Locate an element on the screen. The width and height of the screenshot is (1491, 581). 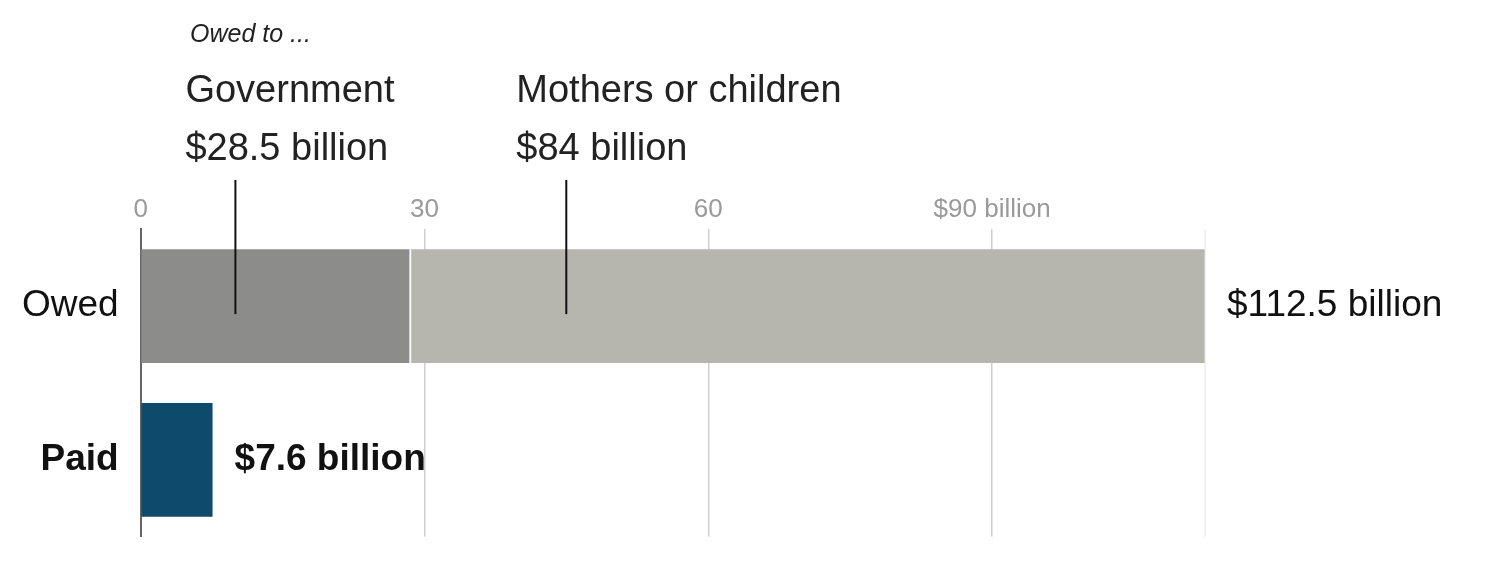
x-tick-label: 30 is located at coordinates (424, 207).